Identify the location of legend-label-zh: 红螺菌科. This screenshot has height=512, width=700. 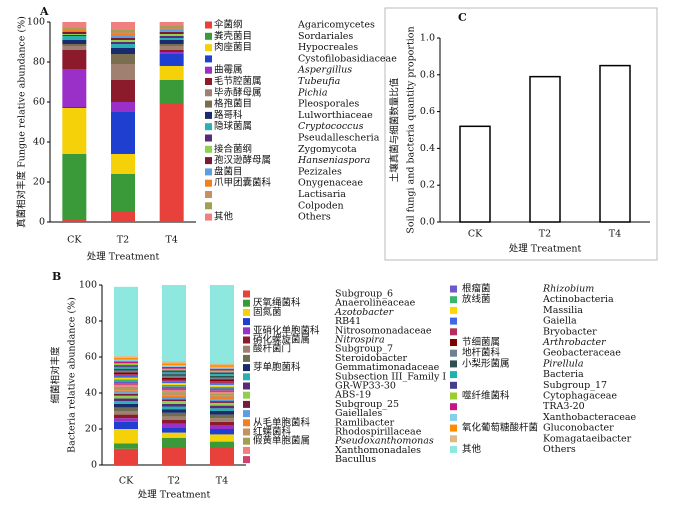
(272, 432).